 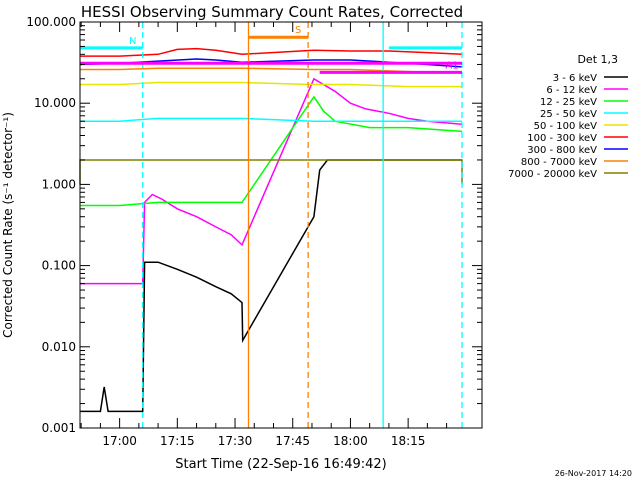 What do you see at coordinates (562, 138) in the screenshot?
I see `legend-label-6: 100 - 300 keV` at bounding box center [562, 138].